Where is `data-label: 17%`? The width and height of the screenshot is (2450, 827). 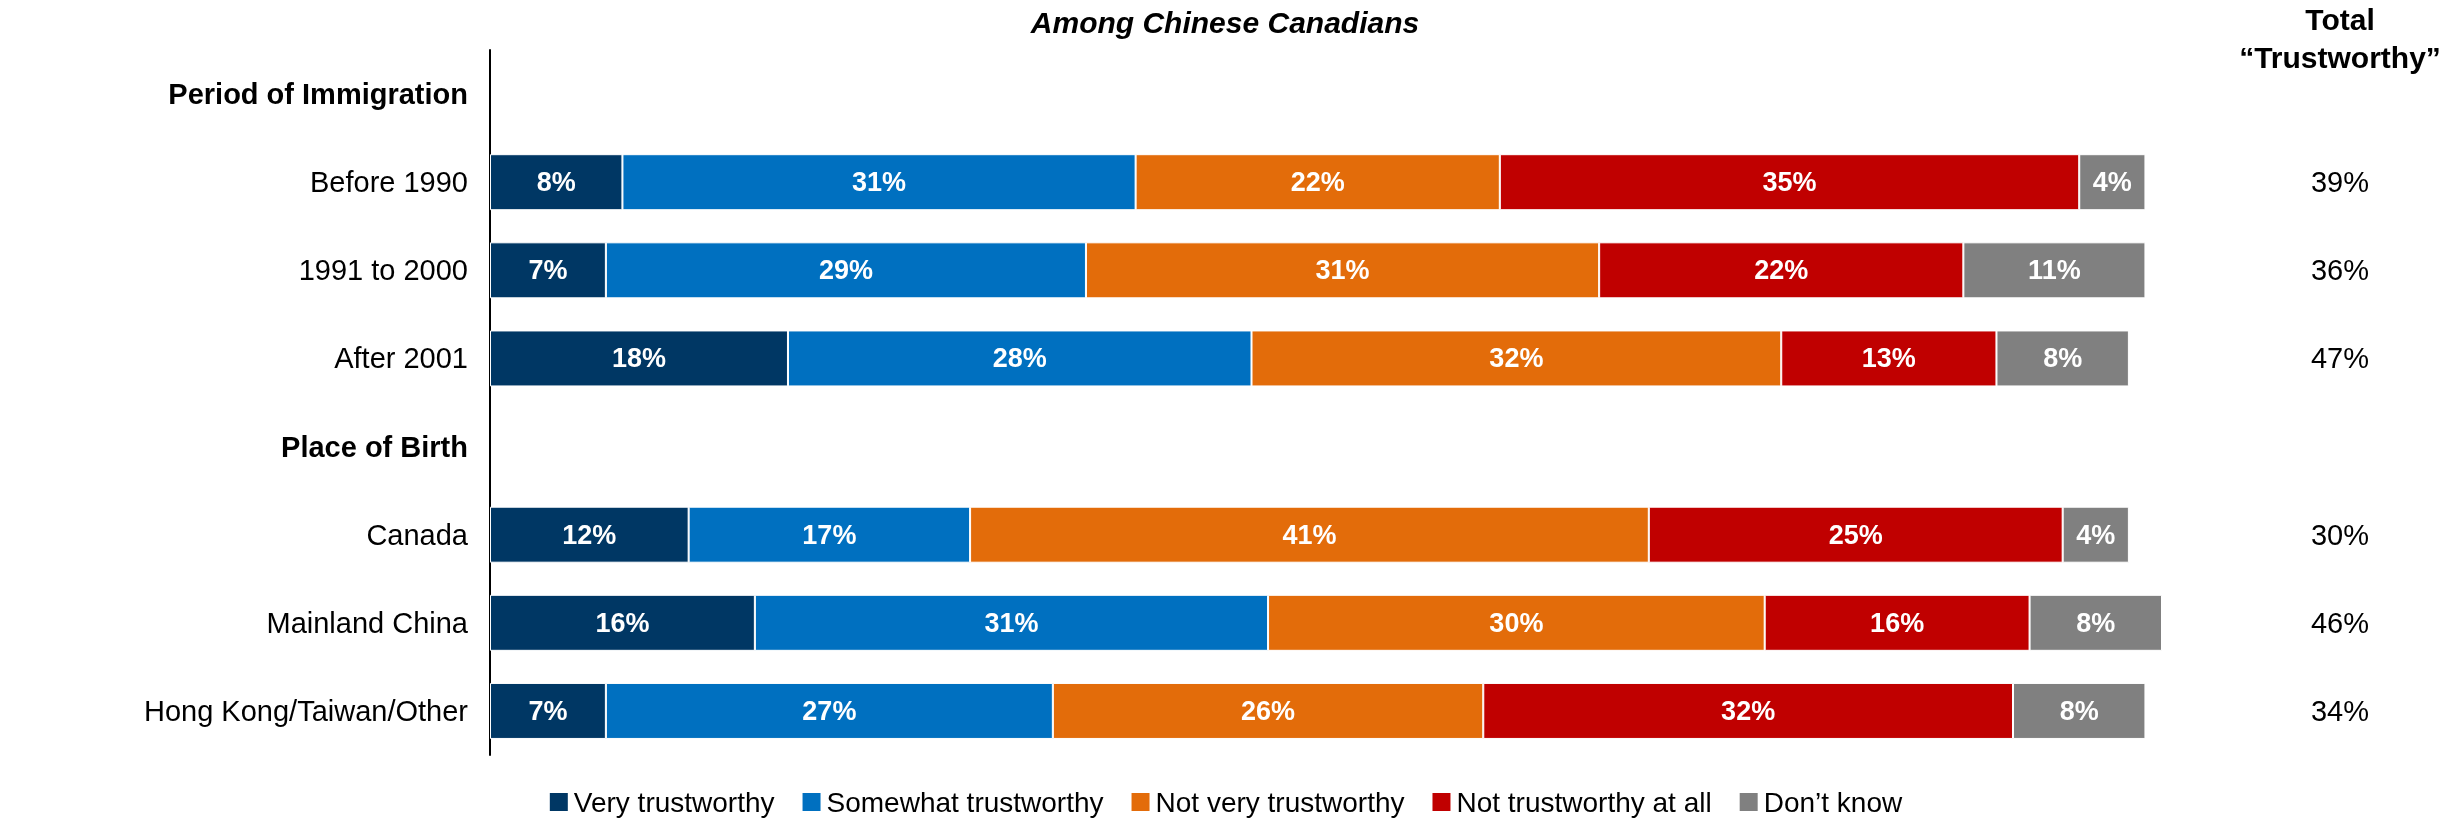 data-label: 17% is located at coordinates (829, 534).